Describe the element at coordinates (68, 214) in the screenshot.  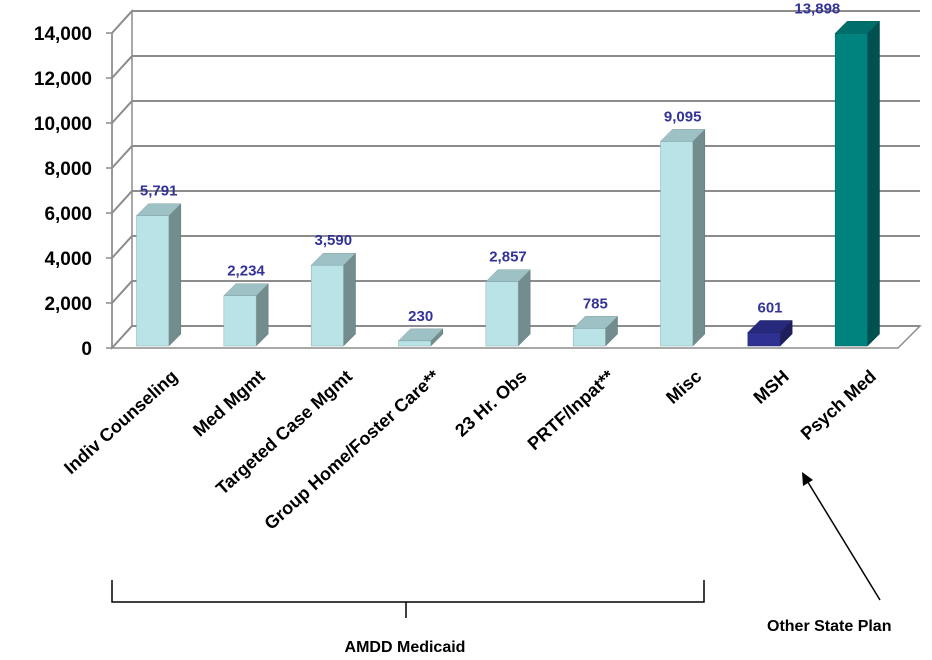
I see `y-tick-label: 6,000` at that location.